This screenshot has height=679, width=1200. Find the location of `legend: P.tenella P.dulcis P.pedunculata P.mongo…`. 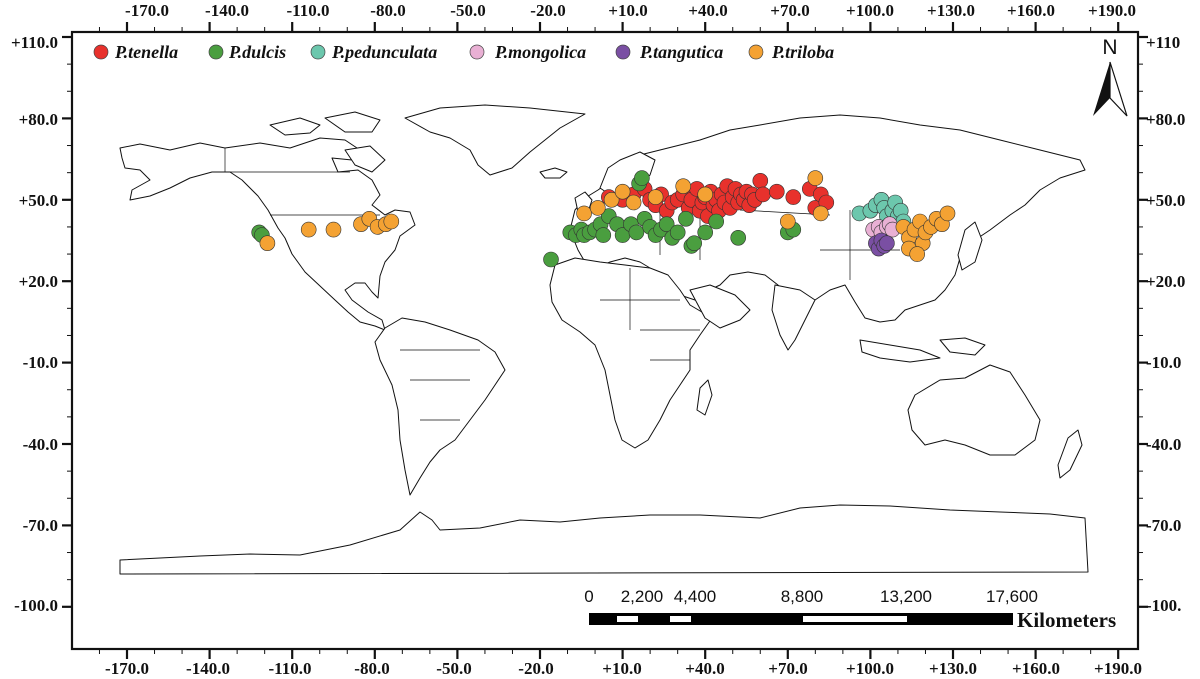

legend: P.tenella P.dulcis P.pedunculata P.mongo… is located at coordinates (463, 52).